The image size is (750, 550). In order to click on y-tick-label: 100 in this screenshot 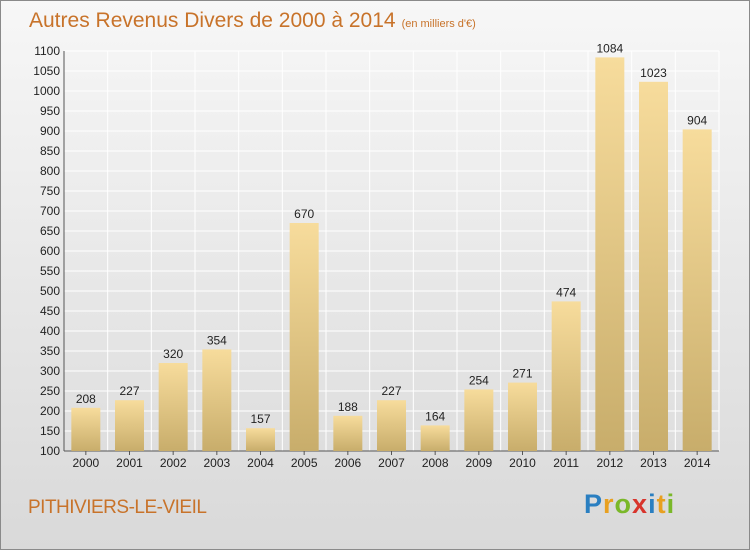, I will do `click(50, 451)`.